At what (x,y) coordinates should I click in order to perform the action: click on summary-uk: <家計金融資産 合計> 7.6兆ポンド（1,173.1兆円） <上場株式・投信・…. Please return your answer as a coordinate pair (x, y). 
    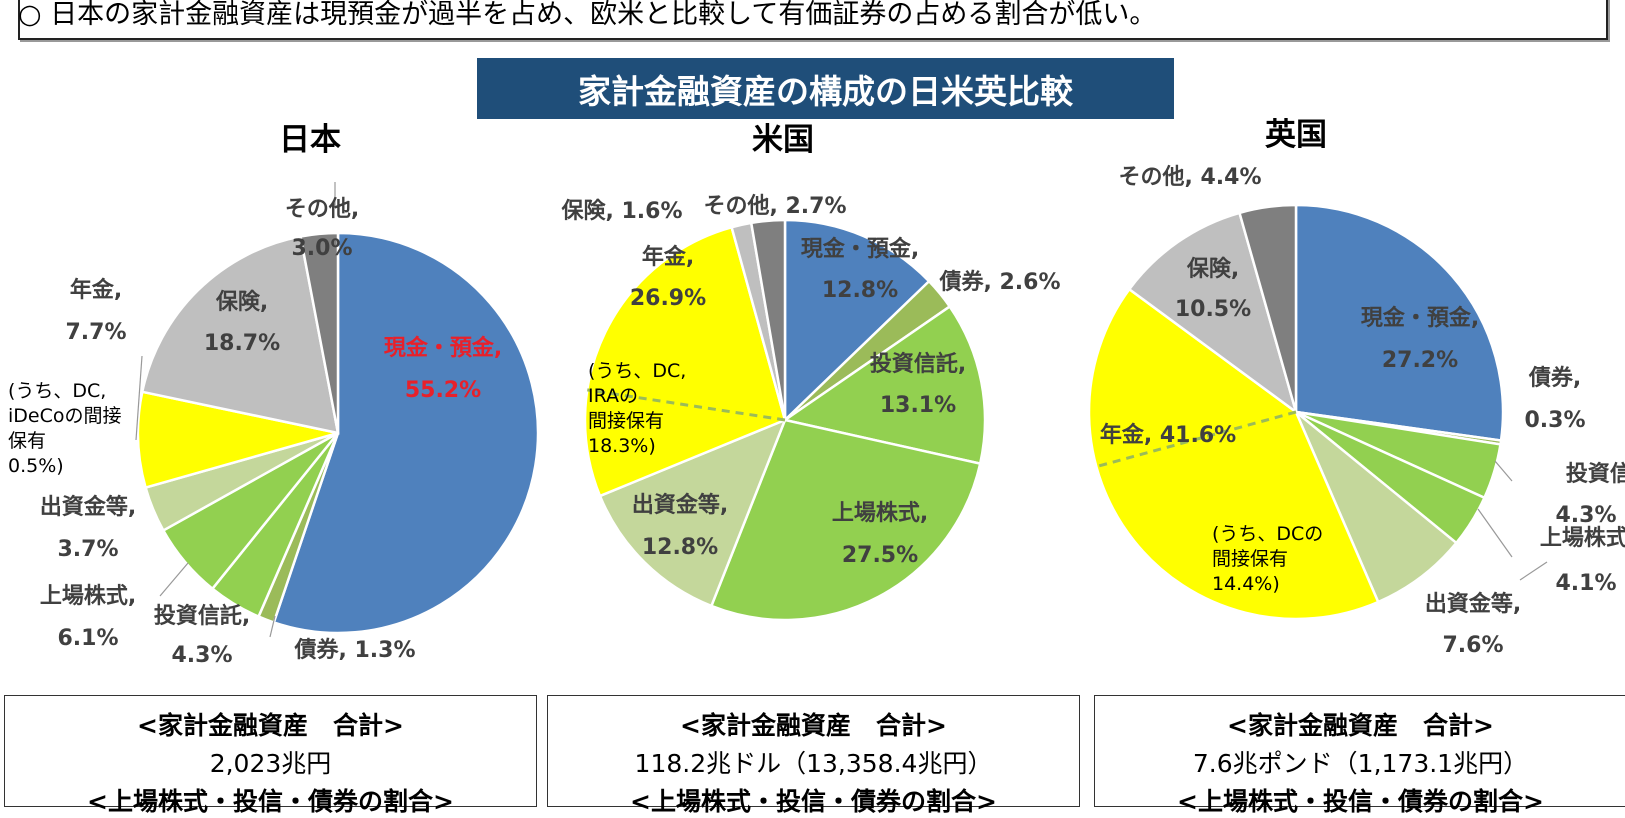
    Looking at the image, I should click on (1359, 755).